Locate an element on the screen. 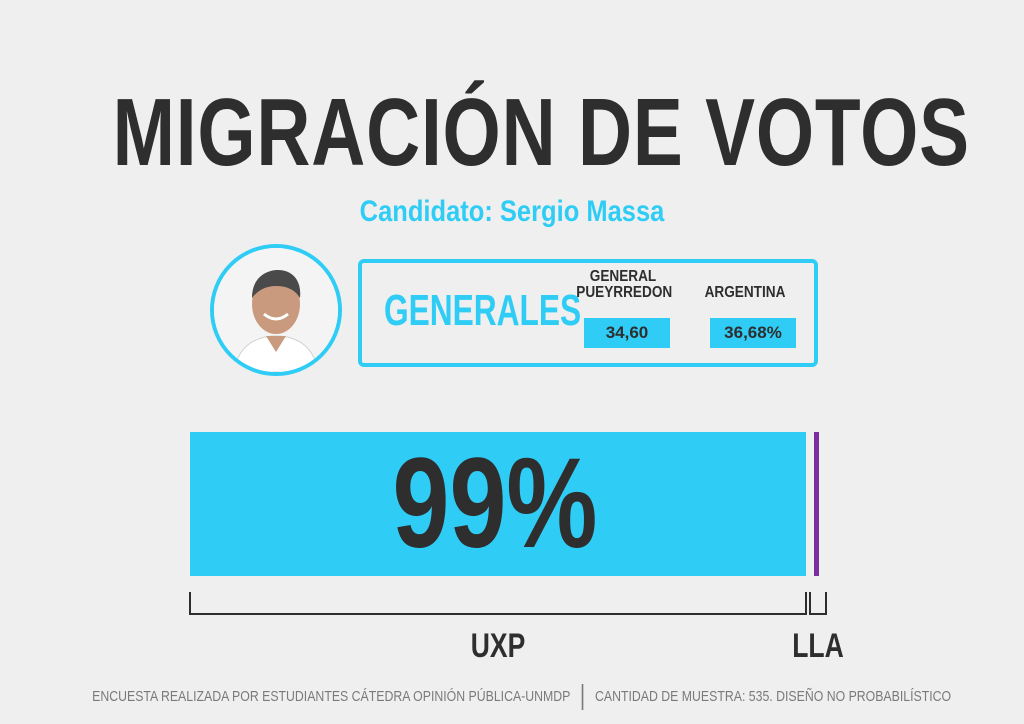 This screenshot has width=1024, height=724. column-label-line2: ARGENTINA is located at coordinates (745, 292).